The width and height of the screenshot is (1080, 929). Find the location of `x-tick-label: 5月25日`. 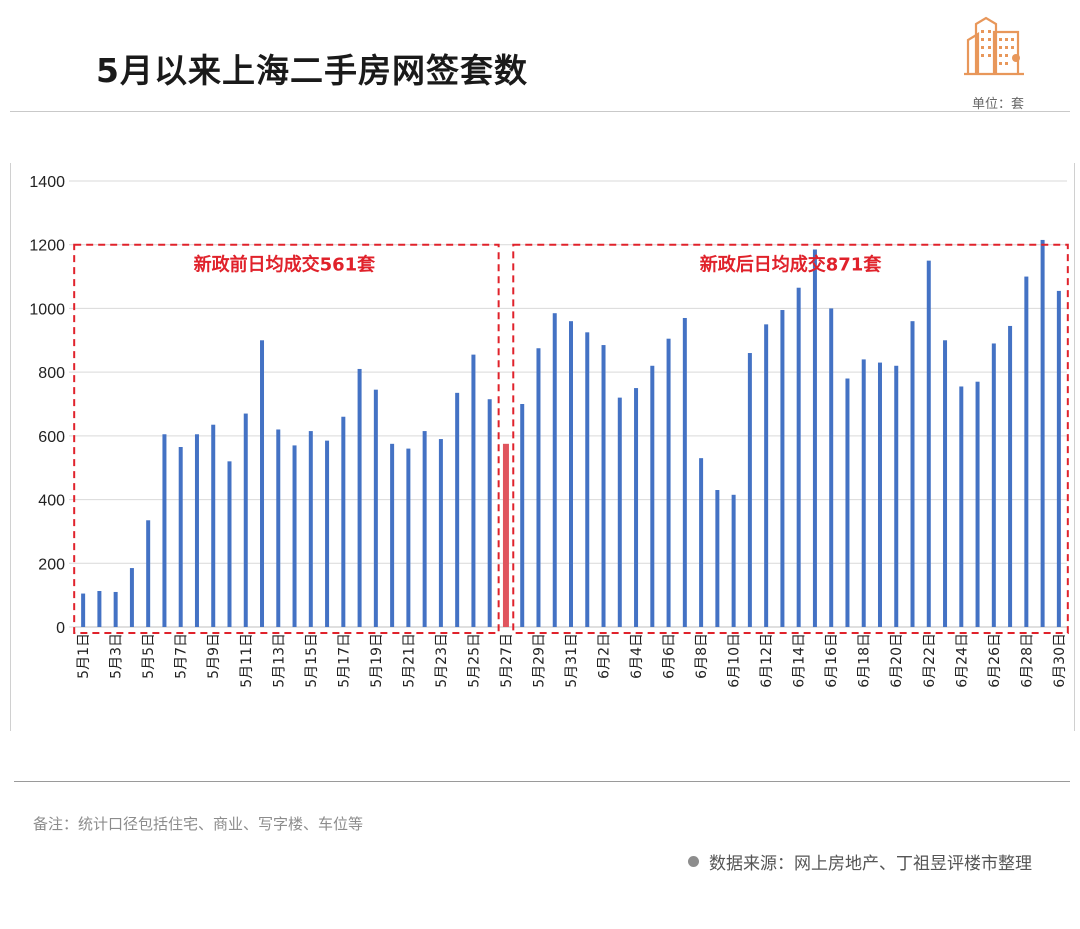

x-tick-label: 5月25日 is located at coordinates (474, 660).